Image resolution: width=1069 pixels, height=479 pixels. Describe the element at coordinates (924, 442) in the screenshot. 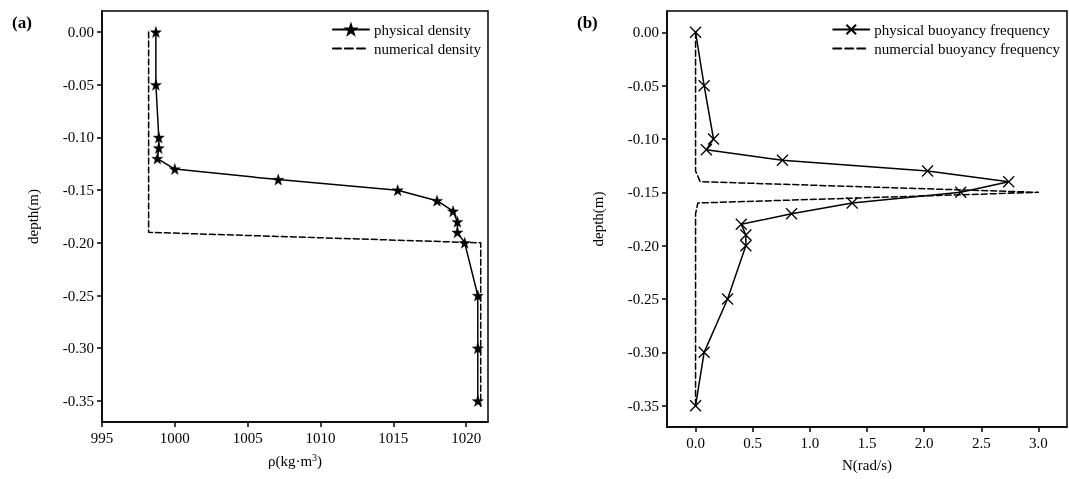

I see `x-tick-label: 2.0` at that location.